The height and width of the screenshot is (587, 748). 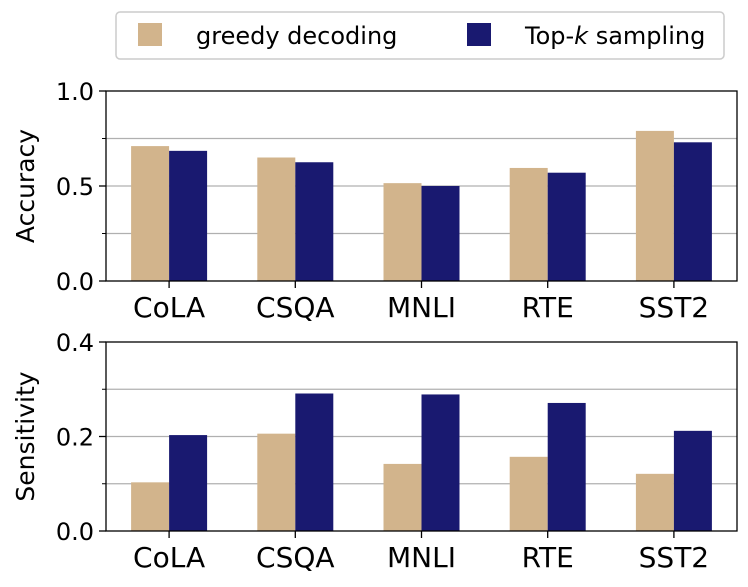 I want to click on y-tick-label: 0.2, so click(x=75, y=438).